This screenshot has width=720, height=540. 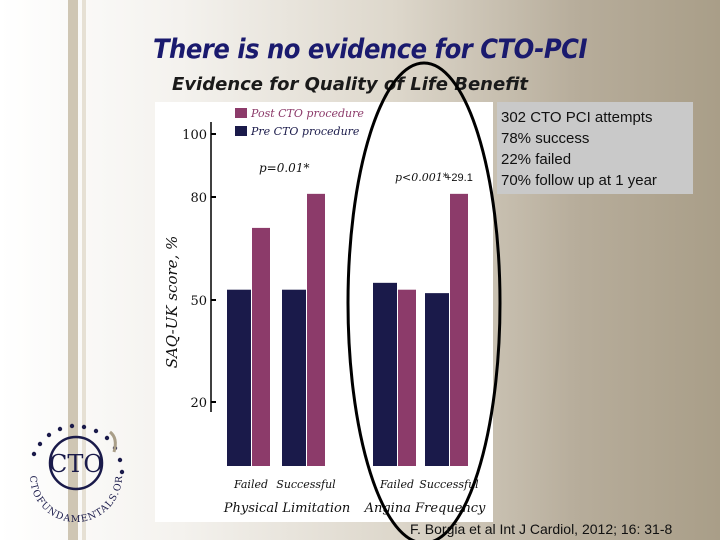 I want to click on stat-line: 302 CTO PCI attempts, so click(x=577, y=117).